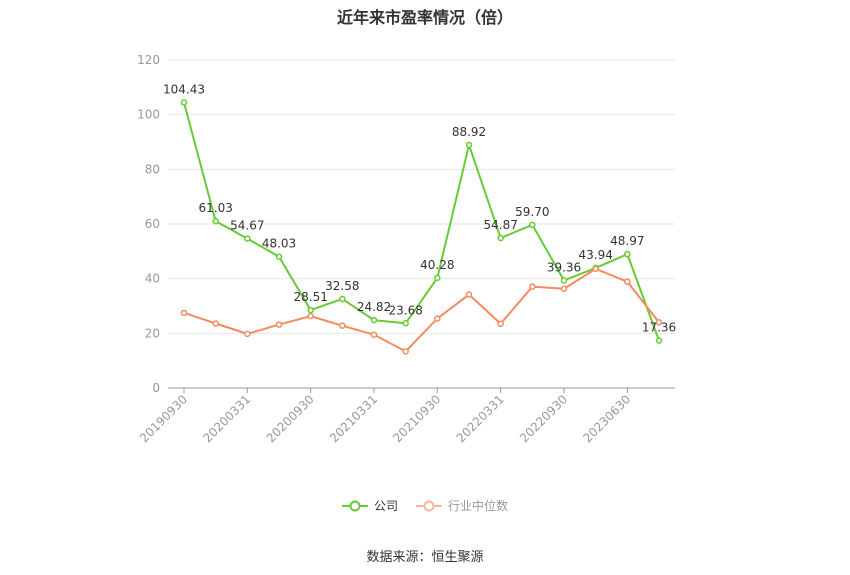  What do you see at coordinates (416, 418) in the screenshot?
I see `x-tick-label: 20210930` at bounding box center [416, 418].